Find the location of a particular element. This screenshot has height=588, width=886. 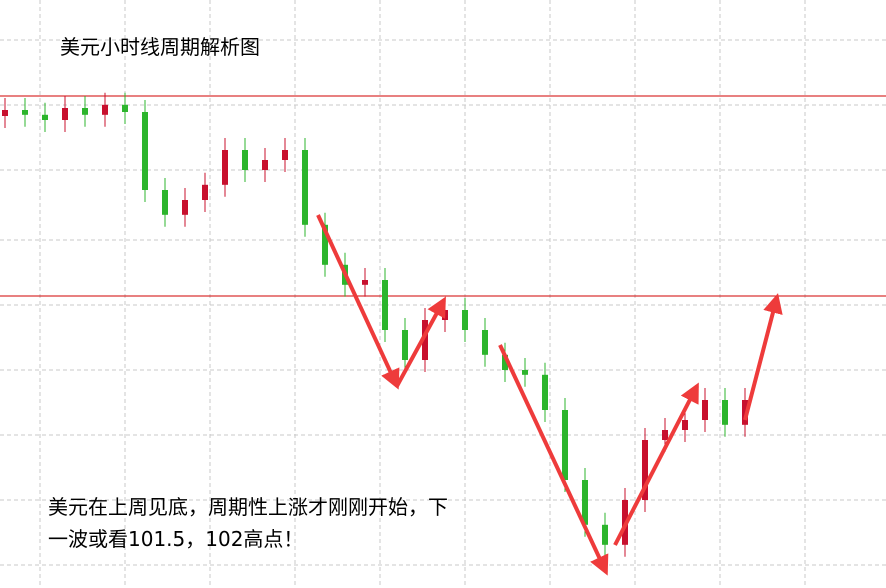

annotation: 美元在上周见底，周期性上涨才刚刚开始，下 is located at coordinates (248, 507).